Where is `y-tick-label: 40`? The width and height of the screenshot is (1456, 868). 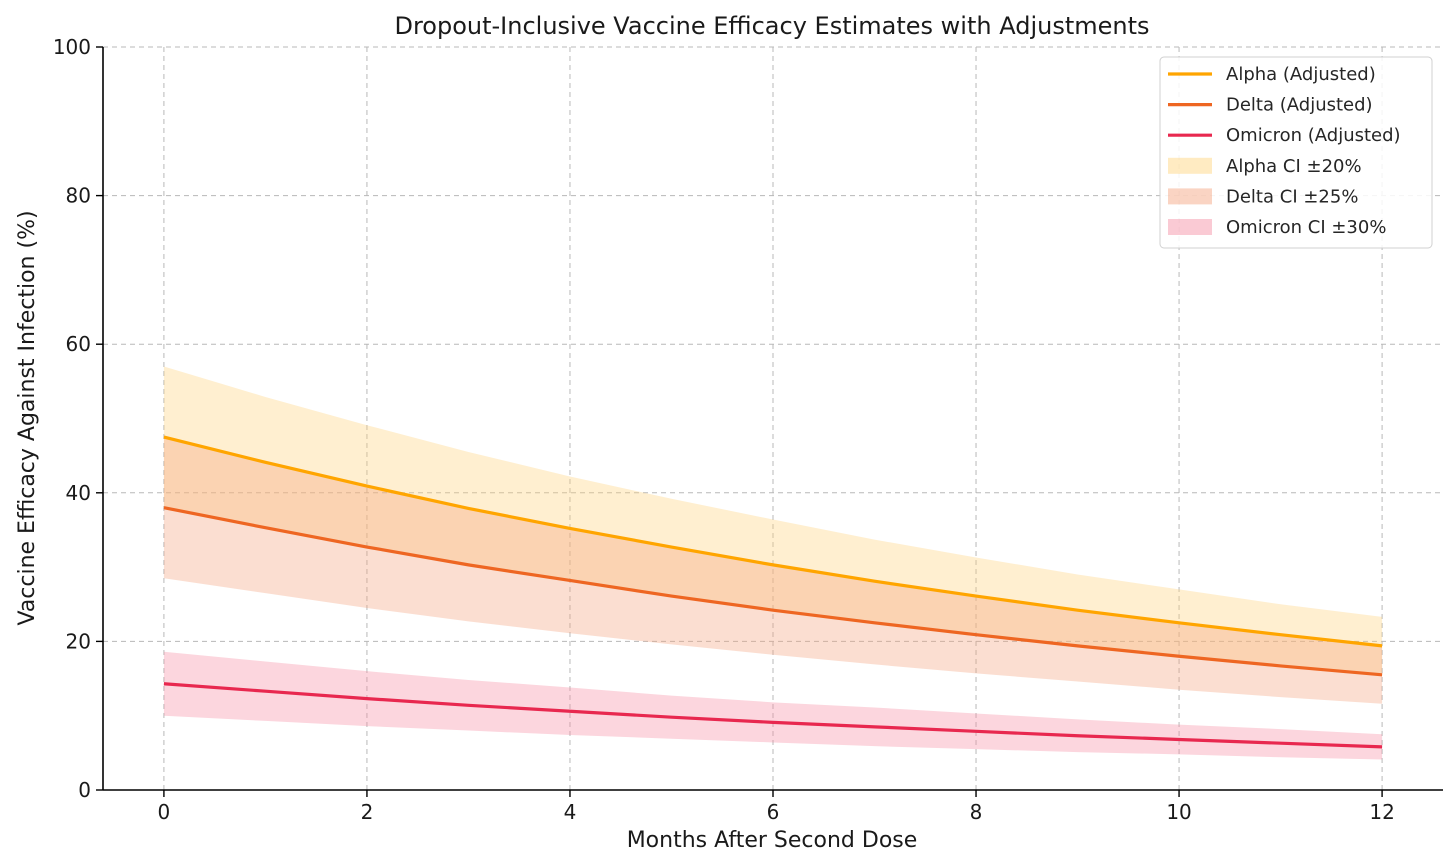 y-tick-label: 40 is located at coordinates (78, 493).